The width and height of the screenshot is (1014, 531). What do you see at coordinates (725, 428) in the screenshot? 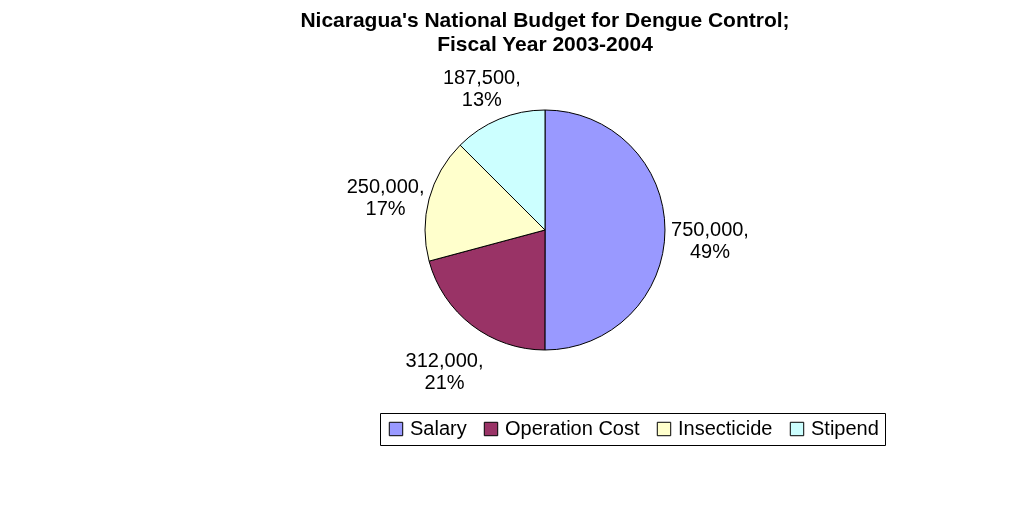
I see `legend-label: Insecticide` at bounding box center [725, 428].